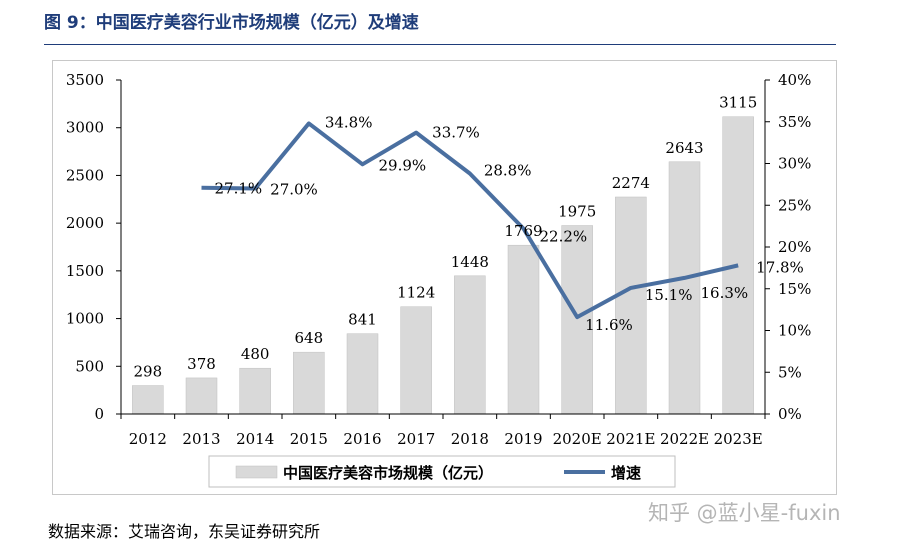 Image resolution: width=904 pixels, height=548 pixels. I want to click on y-tick-label: 500, so click(89, 366).